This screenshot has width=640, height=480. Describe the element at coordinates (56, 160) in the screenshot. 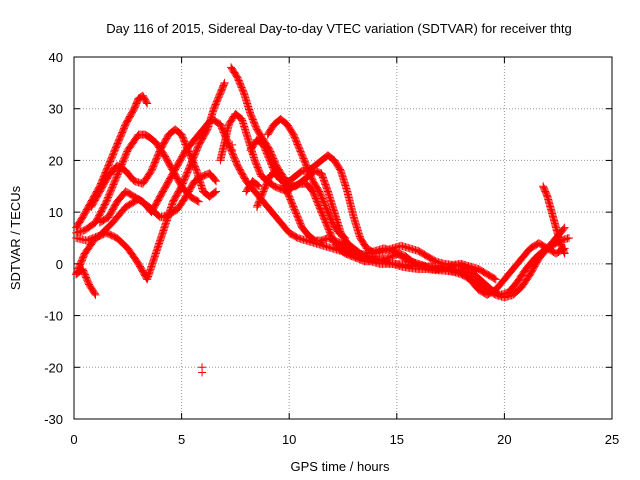

I see `y-tick-label: 20` at that location.